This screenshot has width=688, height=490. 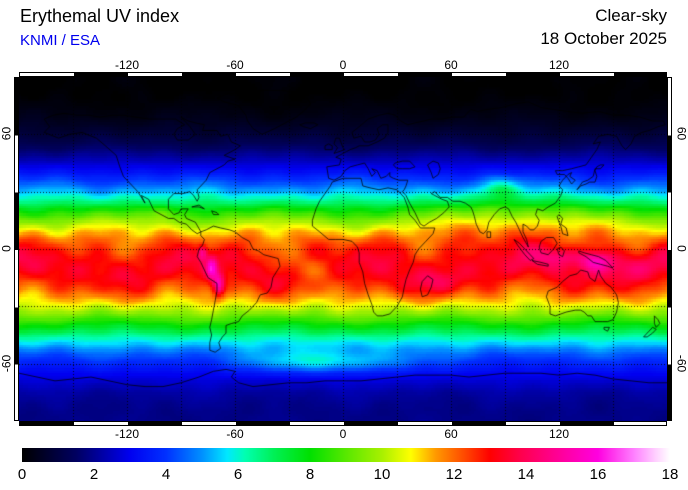 I want to click on lon-tick-label-bottom: 0, so click(x=343, y=434).